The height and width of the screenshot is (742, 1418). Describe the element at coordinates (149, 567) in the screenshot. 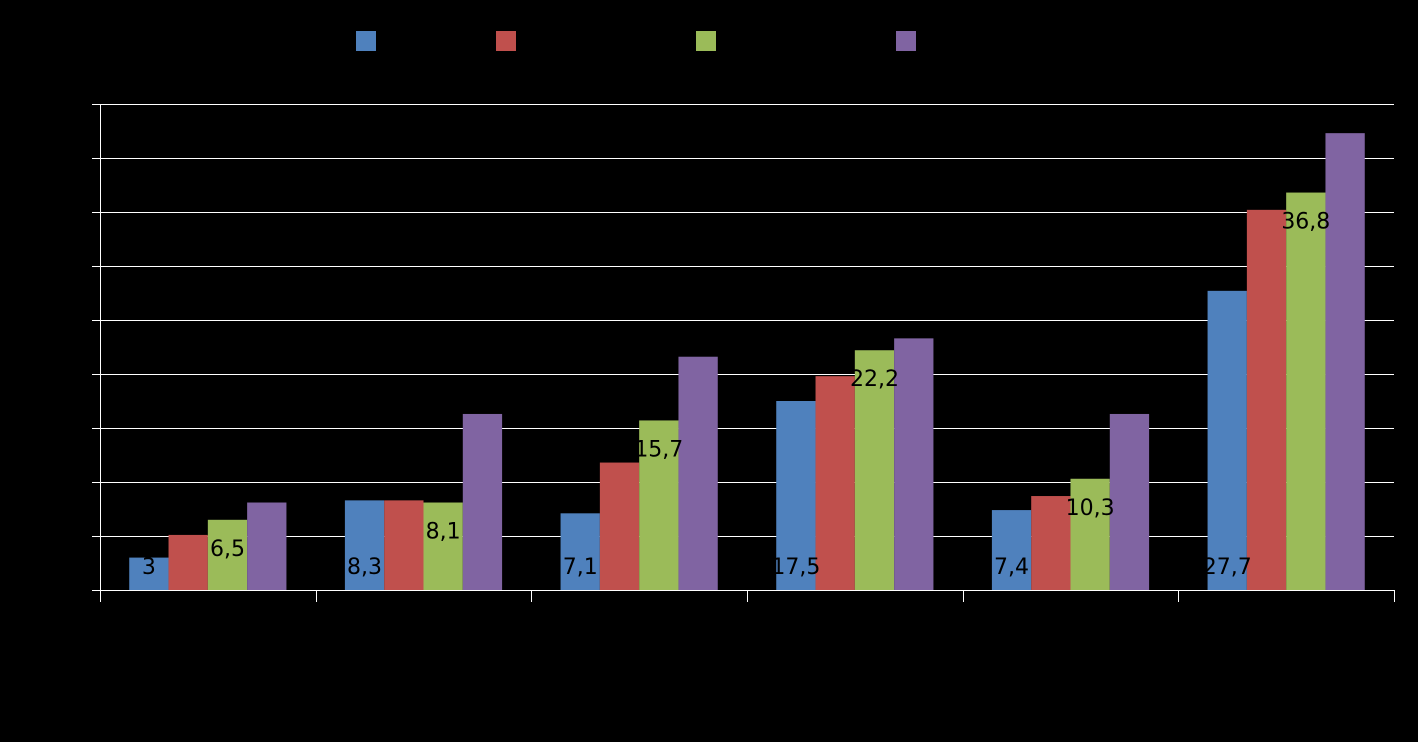

I see `data-label: 3` at that location.